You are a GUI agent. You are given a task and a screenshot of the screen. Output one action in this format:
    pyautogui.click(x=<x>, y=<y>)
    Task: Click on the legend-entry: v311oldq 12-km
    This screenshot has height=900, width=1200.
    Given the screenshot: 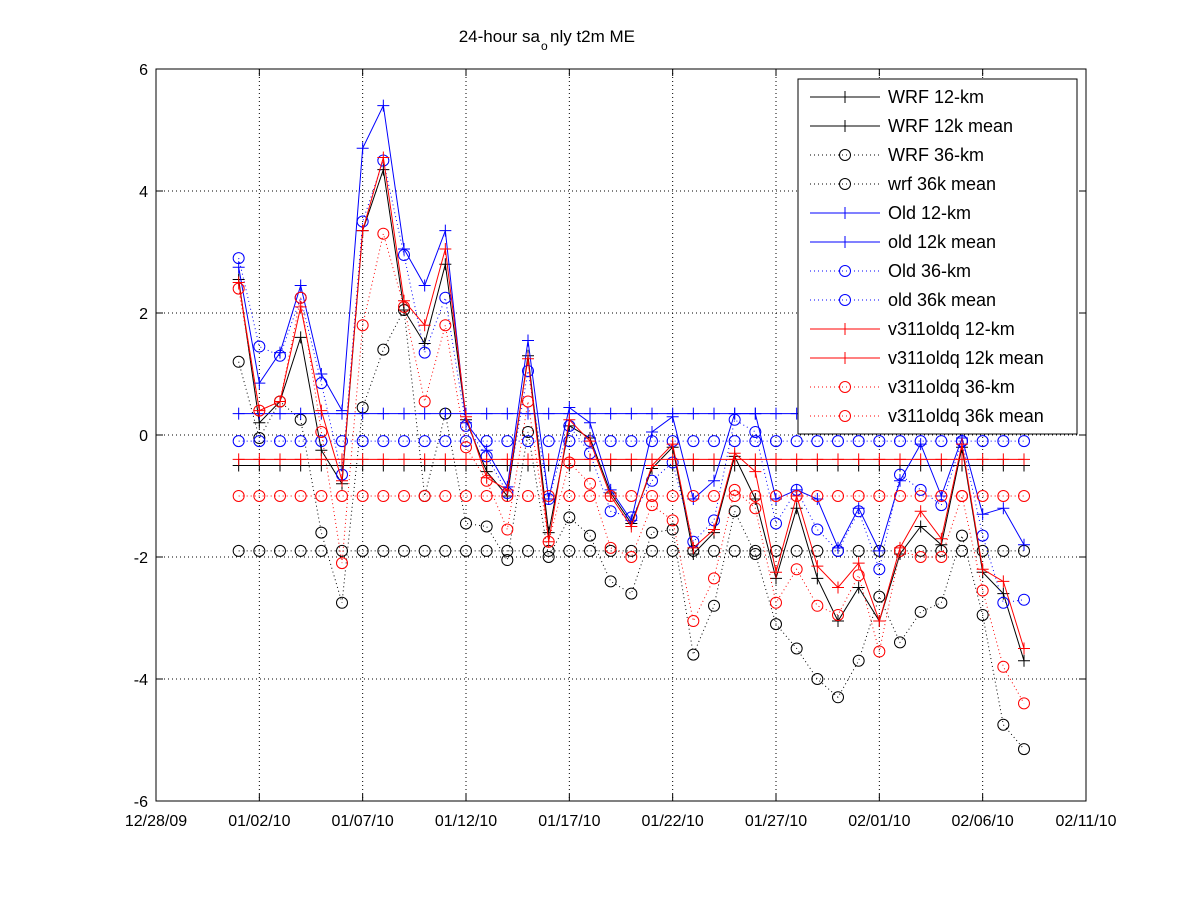 What is the action you would take?
    pyautogui.click(x=912, y=329)
    